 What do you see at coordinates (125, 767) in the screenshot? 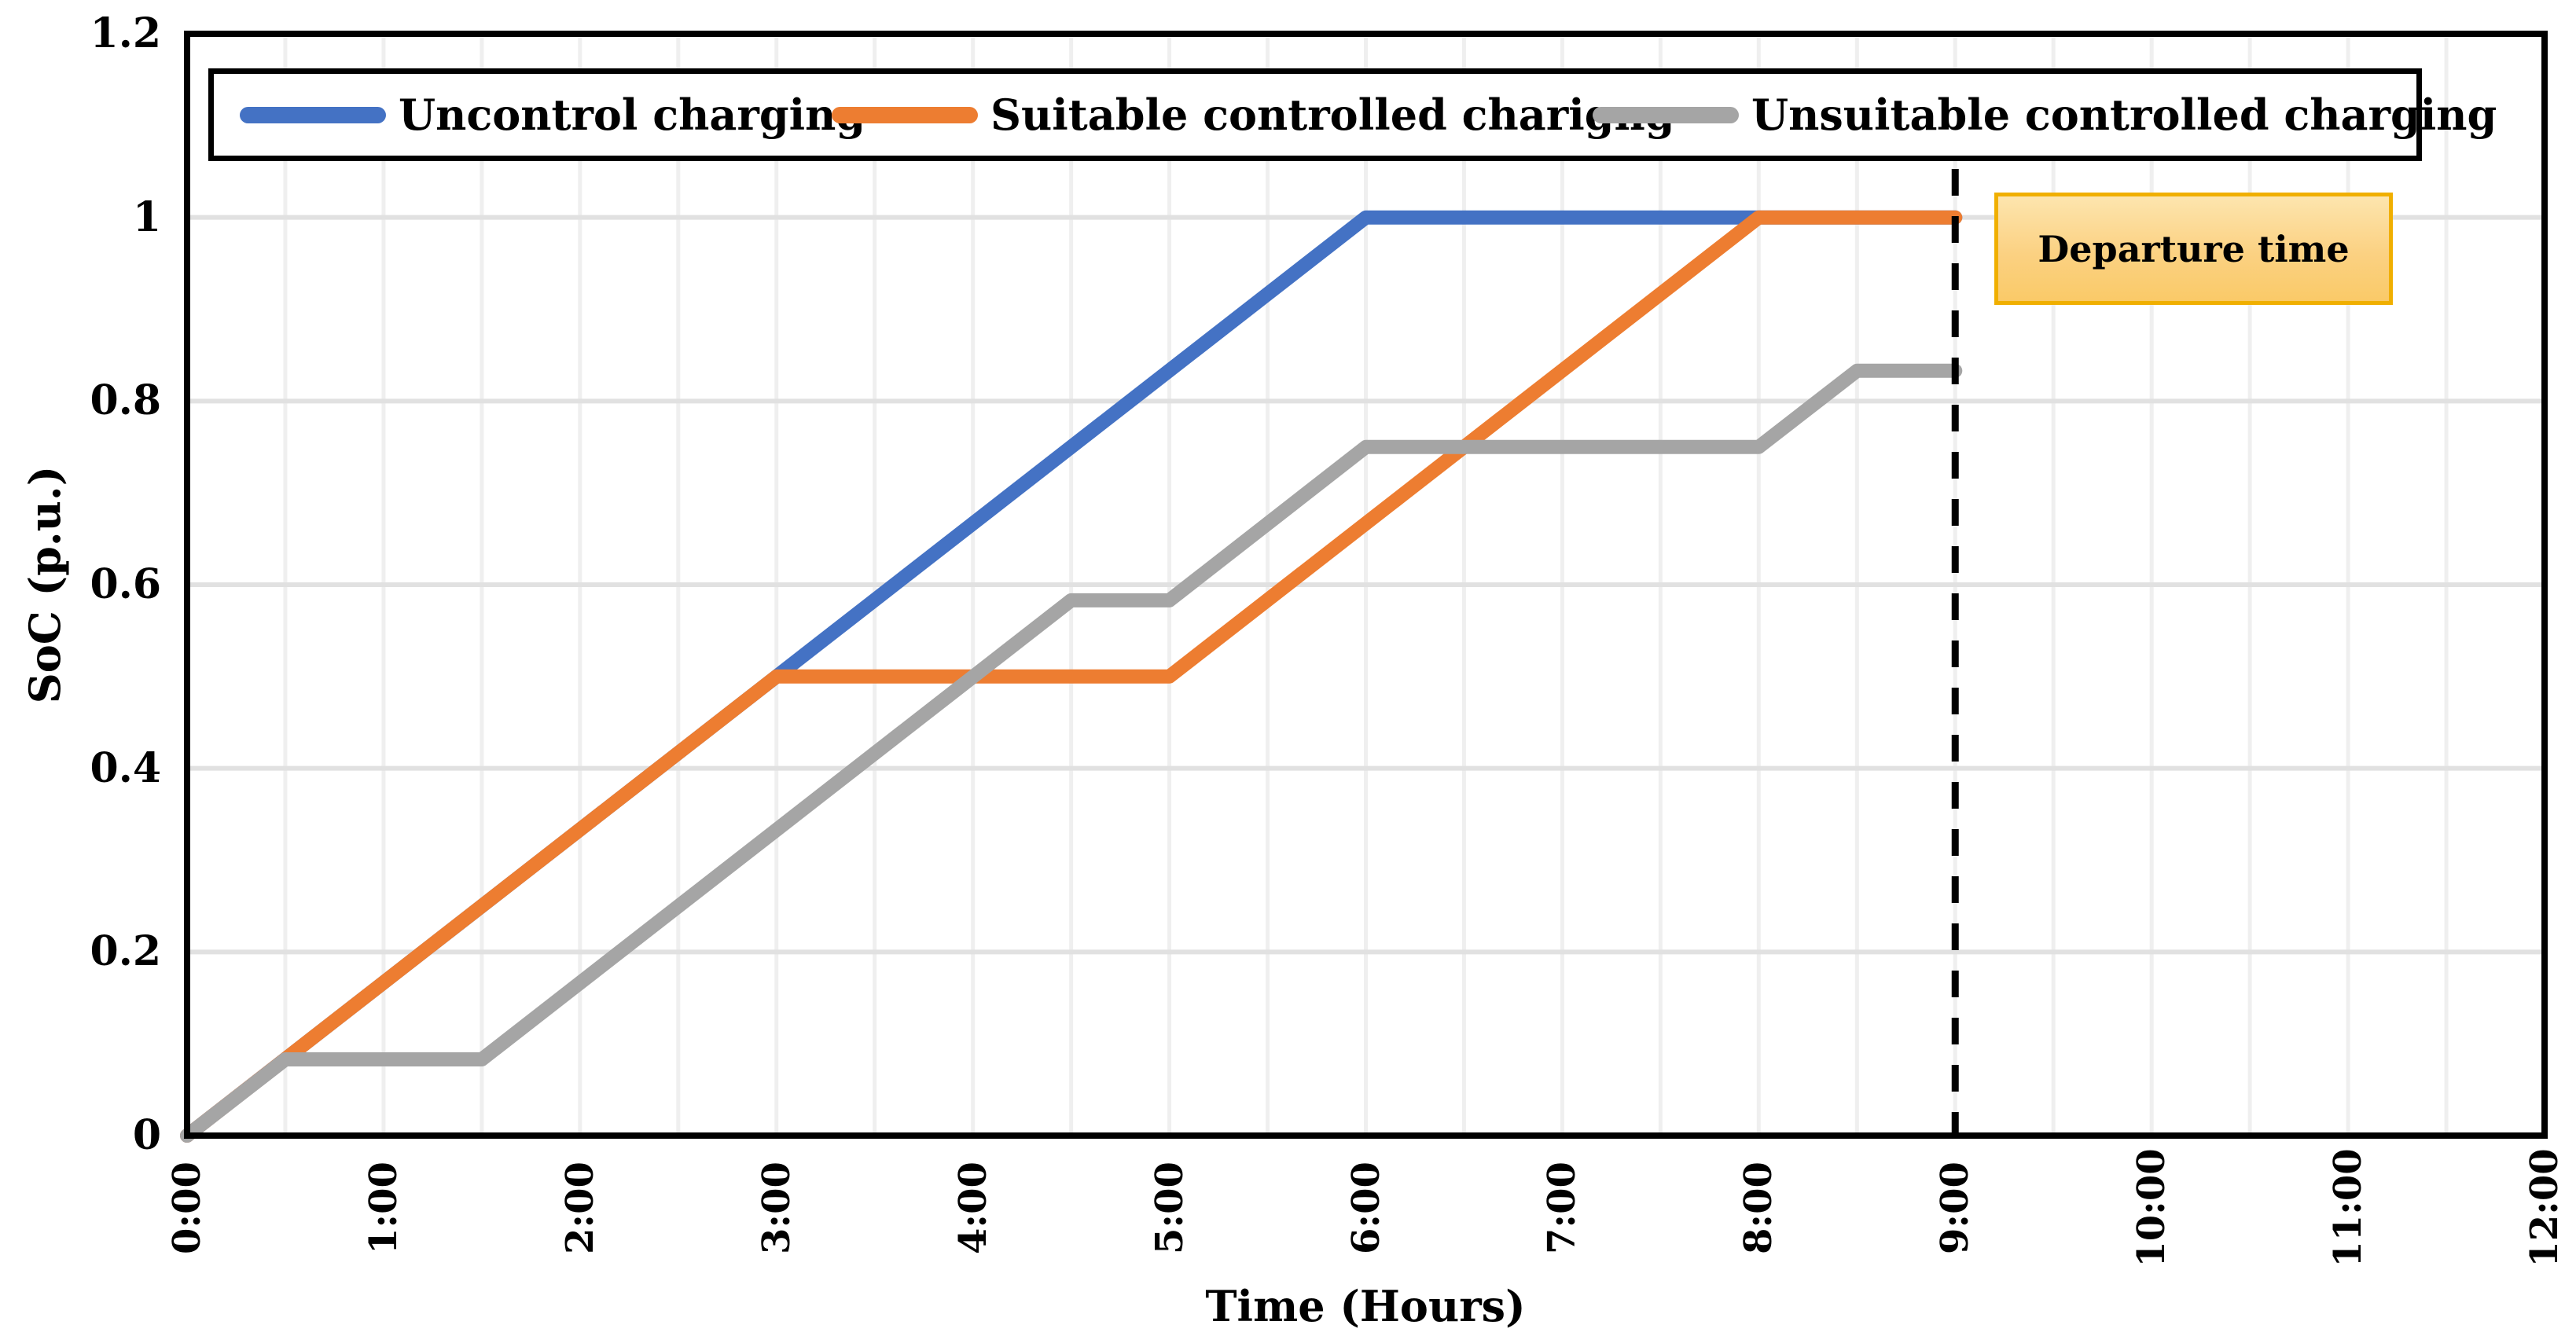
I see `y-tick-label: 0.4` at bounding box center [125, 767].